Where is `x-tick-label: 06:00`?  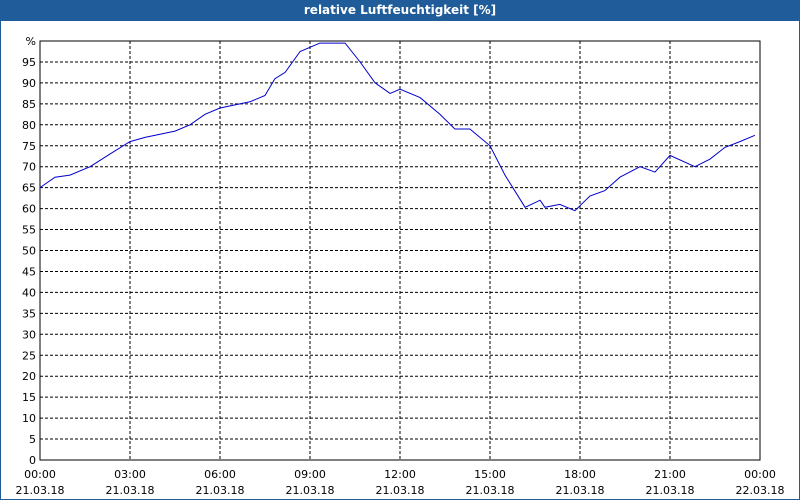 x-tick-label: 06:00 is located at coordinates (220, 474).